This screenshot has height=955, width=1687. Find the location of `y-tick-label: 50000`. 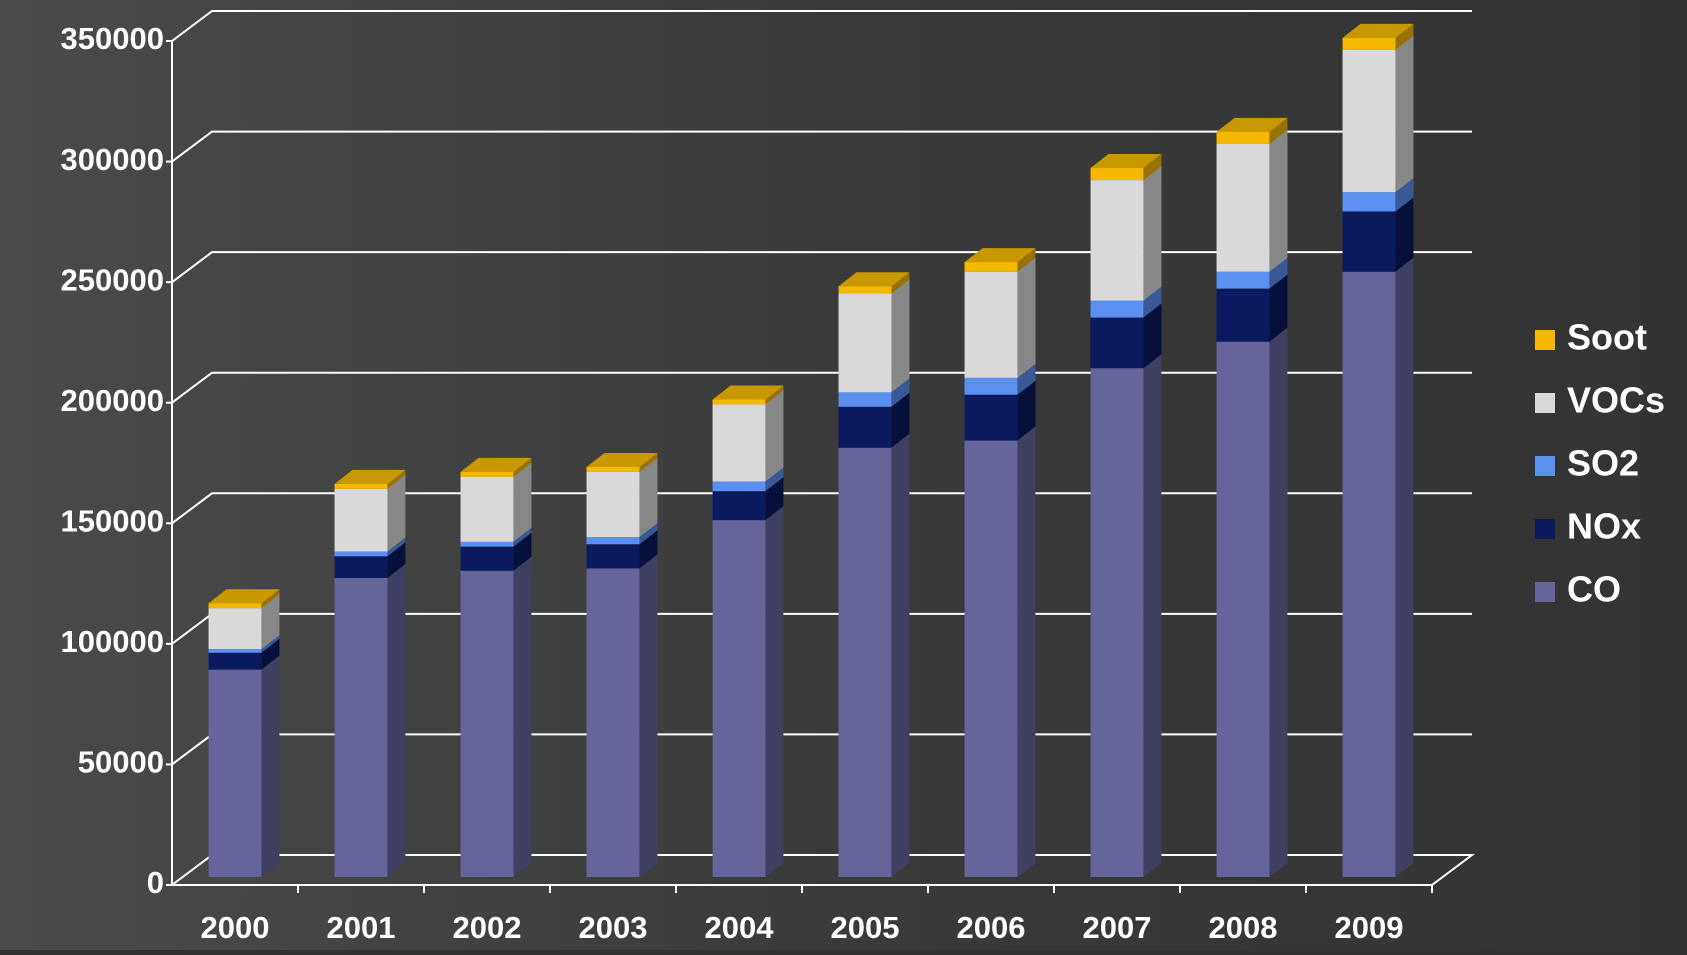

y-tick-label: 50000 is located at coordinates (121, 762).